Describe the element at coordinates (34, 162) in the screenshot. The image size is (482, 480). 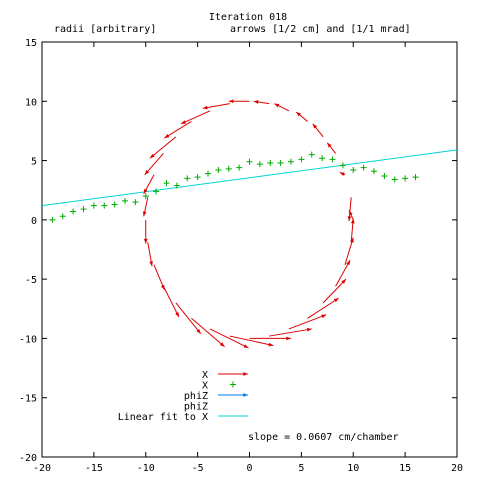
I see `y-tick-label: 5` at that location.